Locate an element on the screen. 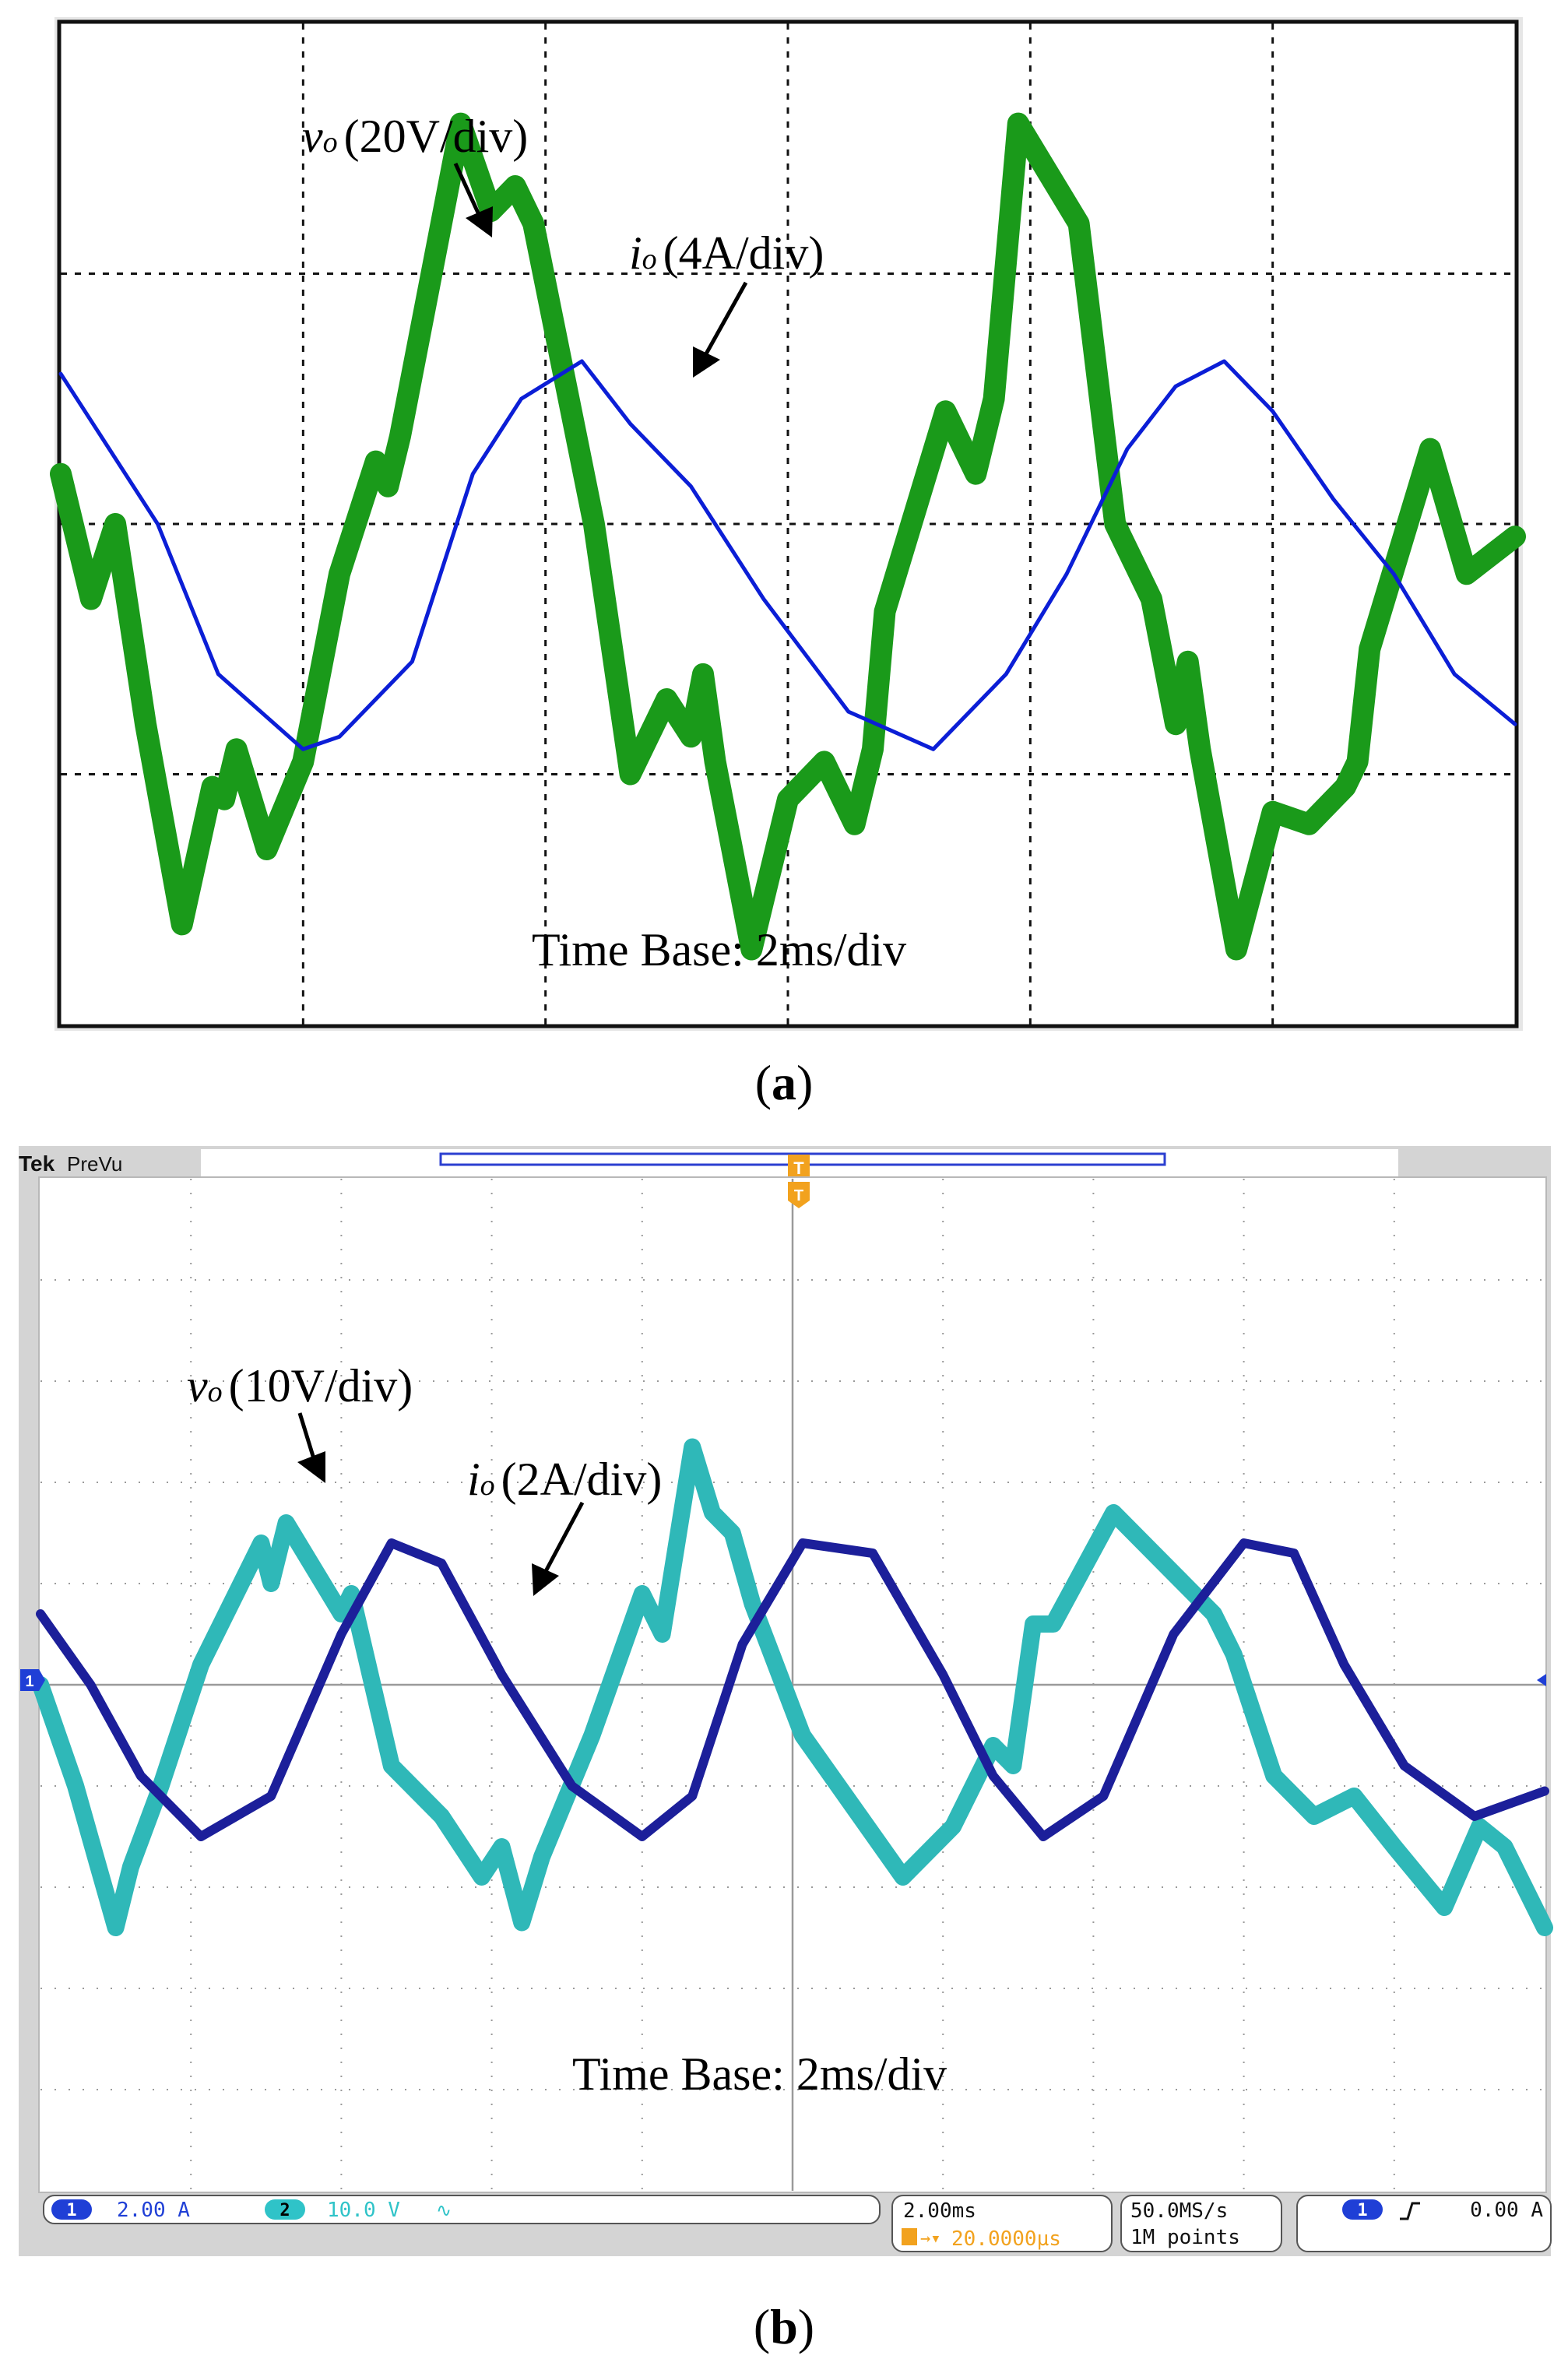 The height and width of the screenshot is (2373, 1568). panel-a-current-arrow is located at coordinates (725, 319).